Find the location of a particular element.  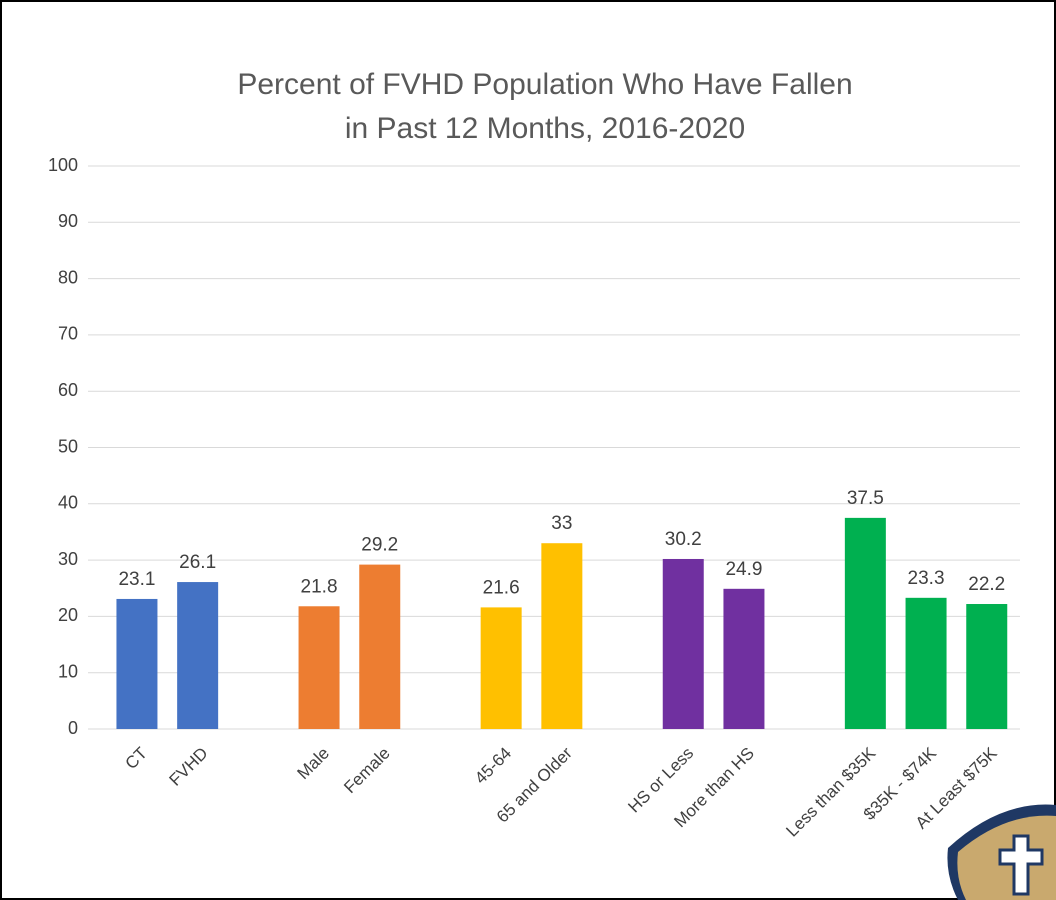

y-tick-label: 70 is located at coordinates (68, 334).